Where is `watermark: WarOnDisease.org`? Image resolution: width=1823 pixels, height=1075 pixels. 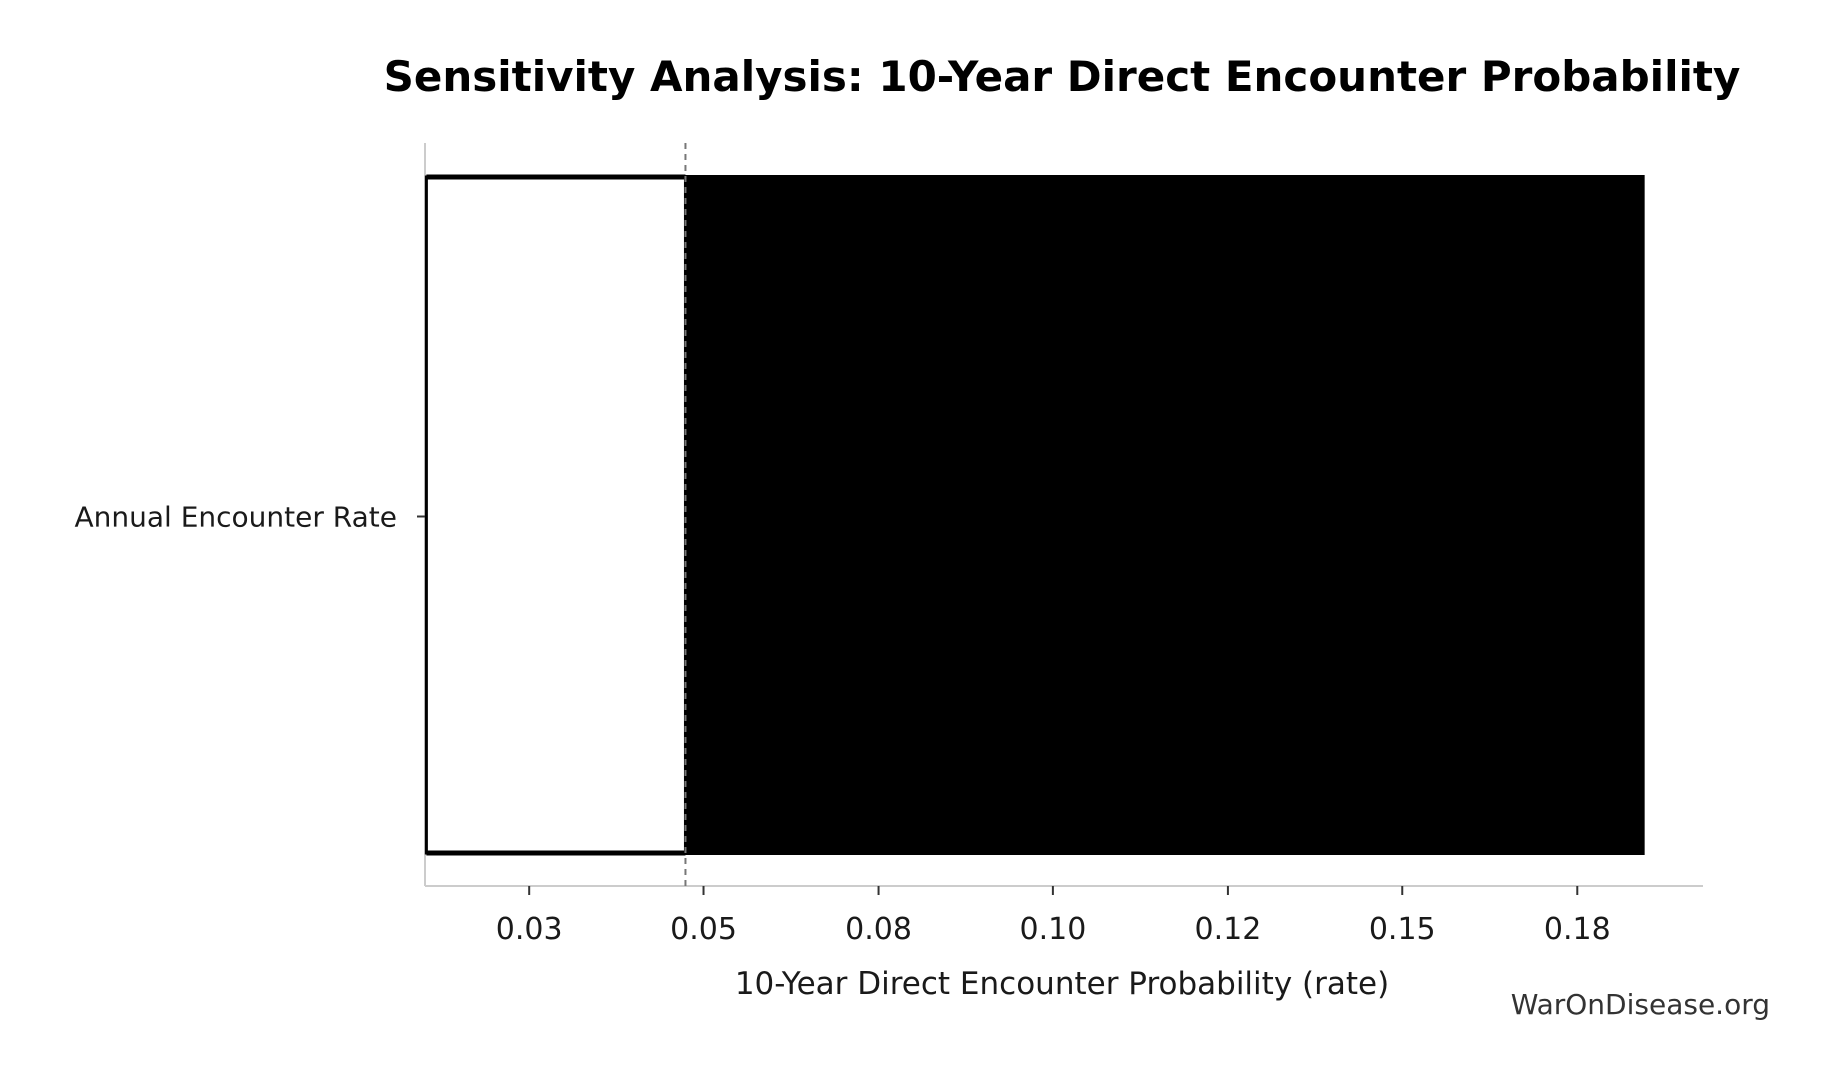 watermark: WarOnDisease.org is located at coordinates (1640, 1004).